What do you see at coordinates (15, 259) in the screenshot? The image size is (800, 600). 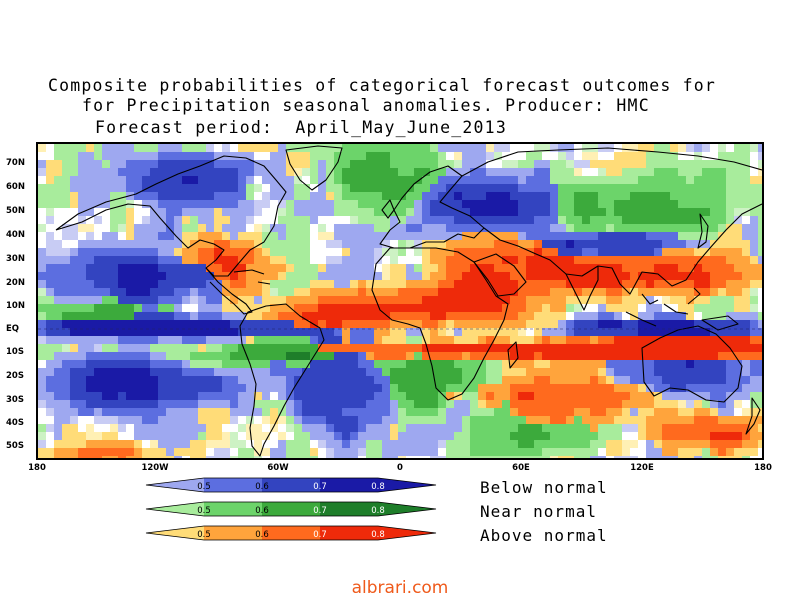 I see `lat-label: 30N` at bounding box center [15, 259].